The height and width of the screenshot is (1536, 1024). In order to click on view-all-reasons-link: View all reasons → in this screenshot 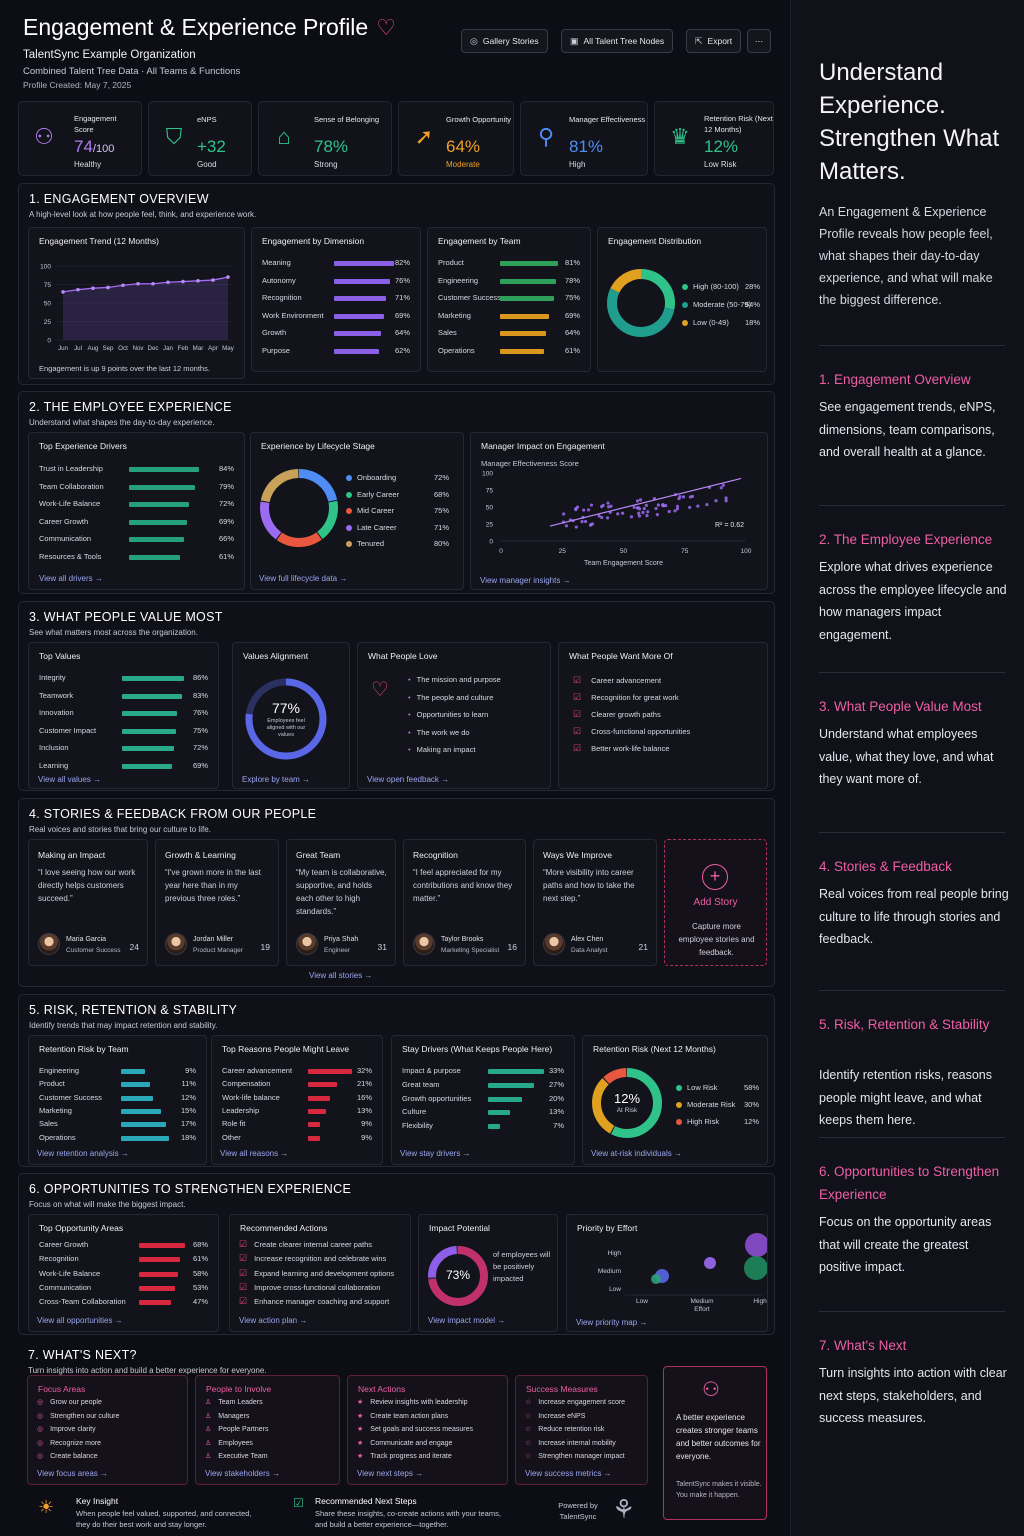, I will do `click(254, 1153)`.